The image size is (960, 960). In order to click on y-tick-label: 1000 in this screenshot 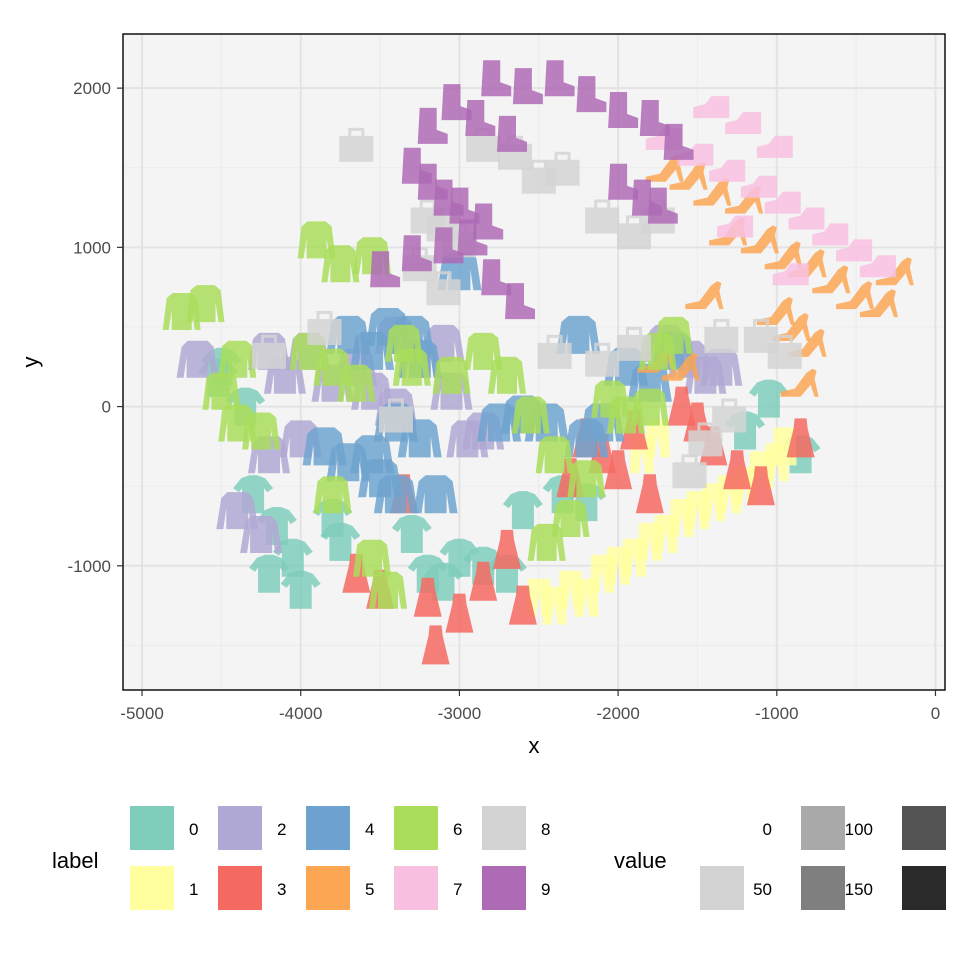, I will do `click(92, 247)`.